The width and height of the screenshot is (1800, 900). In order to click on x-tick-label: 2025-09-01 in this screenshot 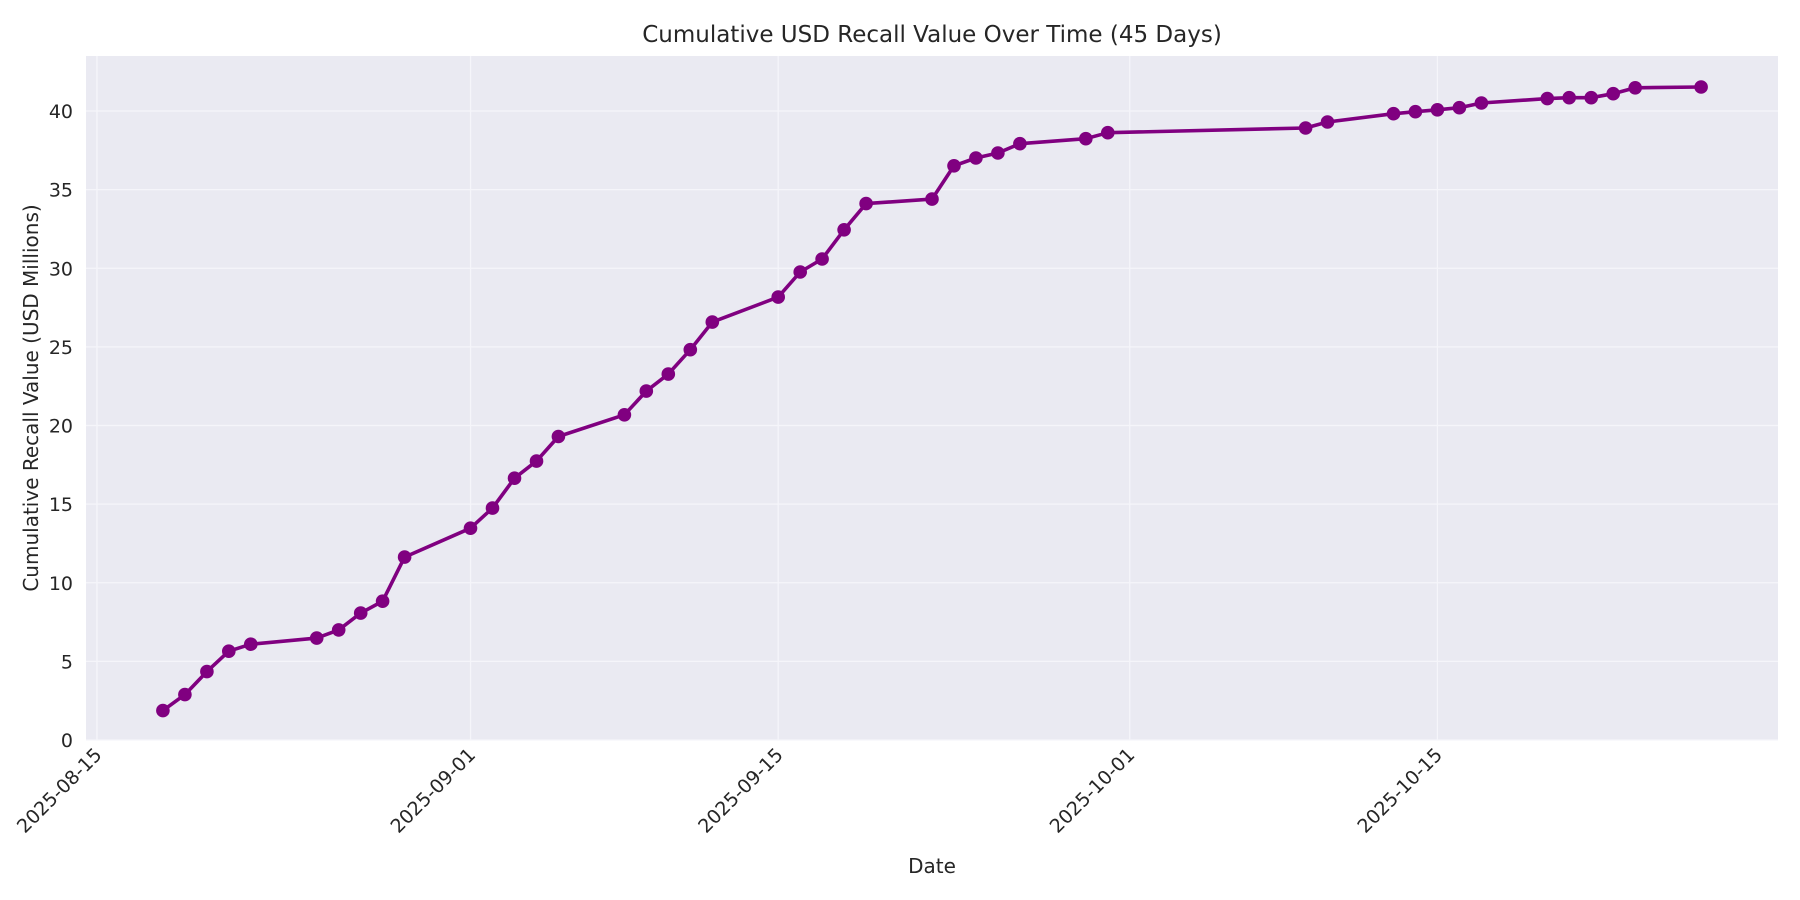, I will do `click(433, 791)`.